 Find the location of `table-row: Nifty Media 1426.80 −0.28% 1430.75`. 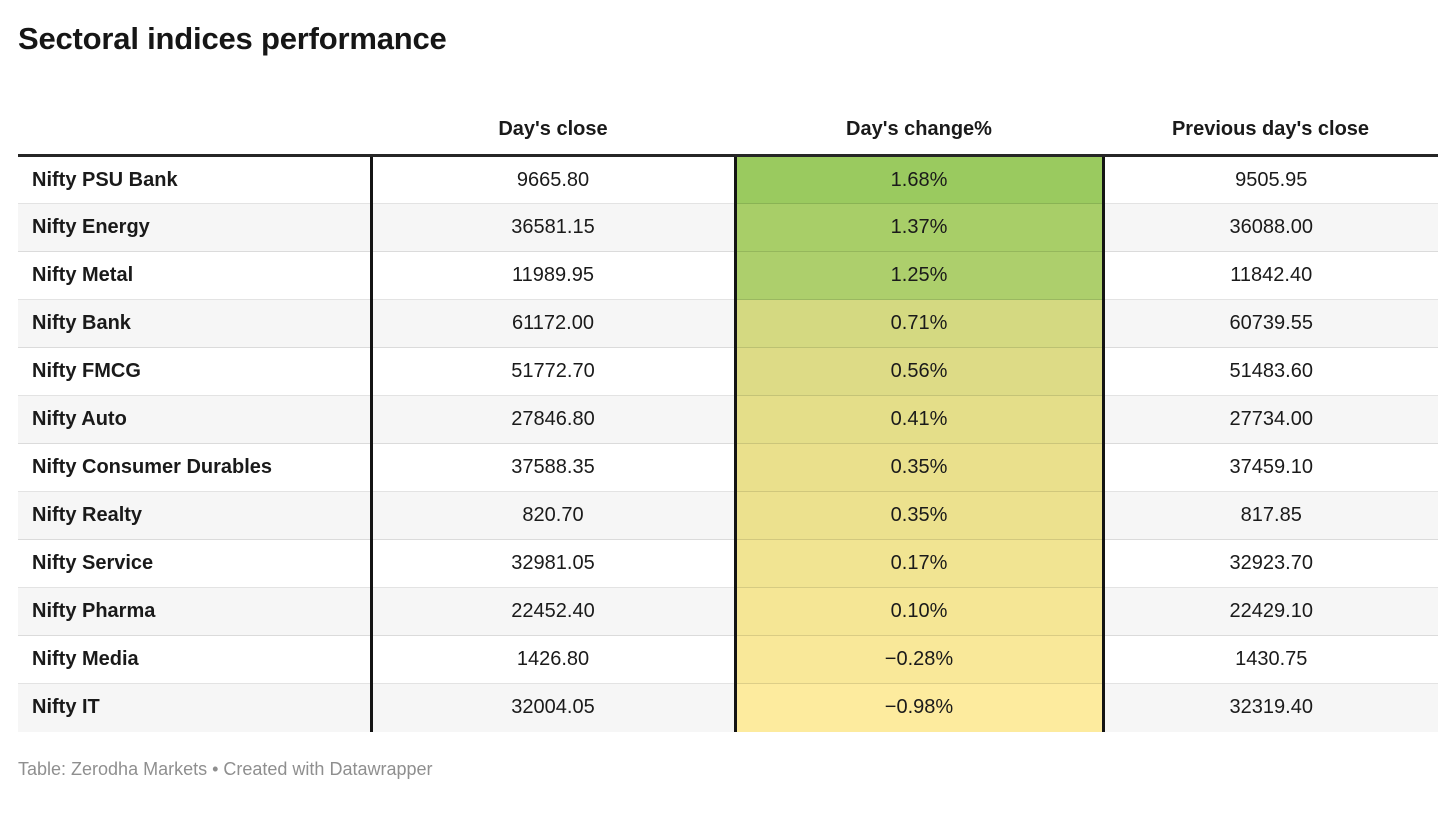

table-row: Nifty Media 1426.80 −0.28% 1430.75 is located at coordinates (728, 659).